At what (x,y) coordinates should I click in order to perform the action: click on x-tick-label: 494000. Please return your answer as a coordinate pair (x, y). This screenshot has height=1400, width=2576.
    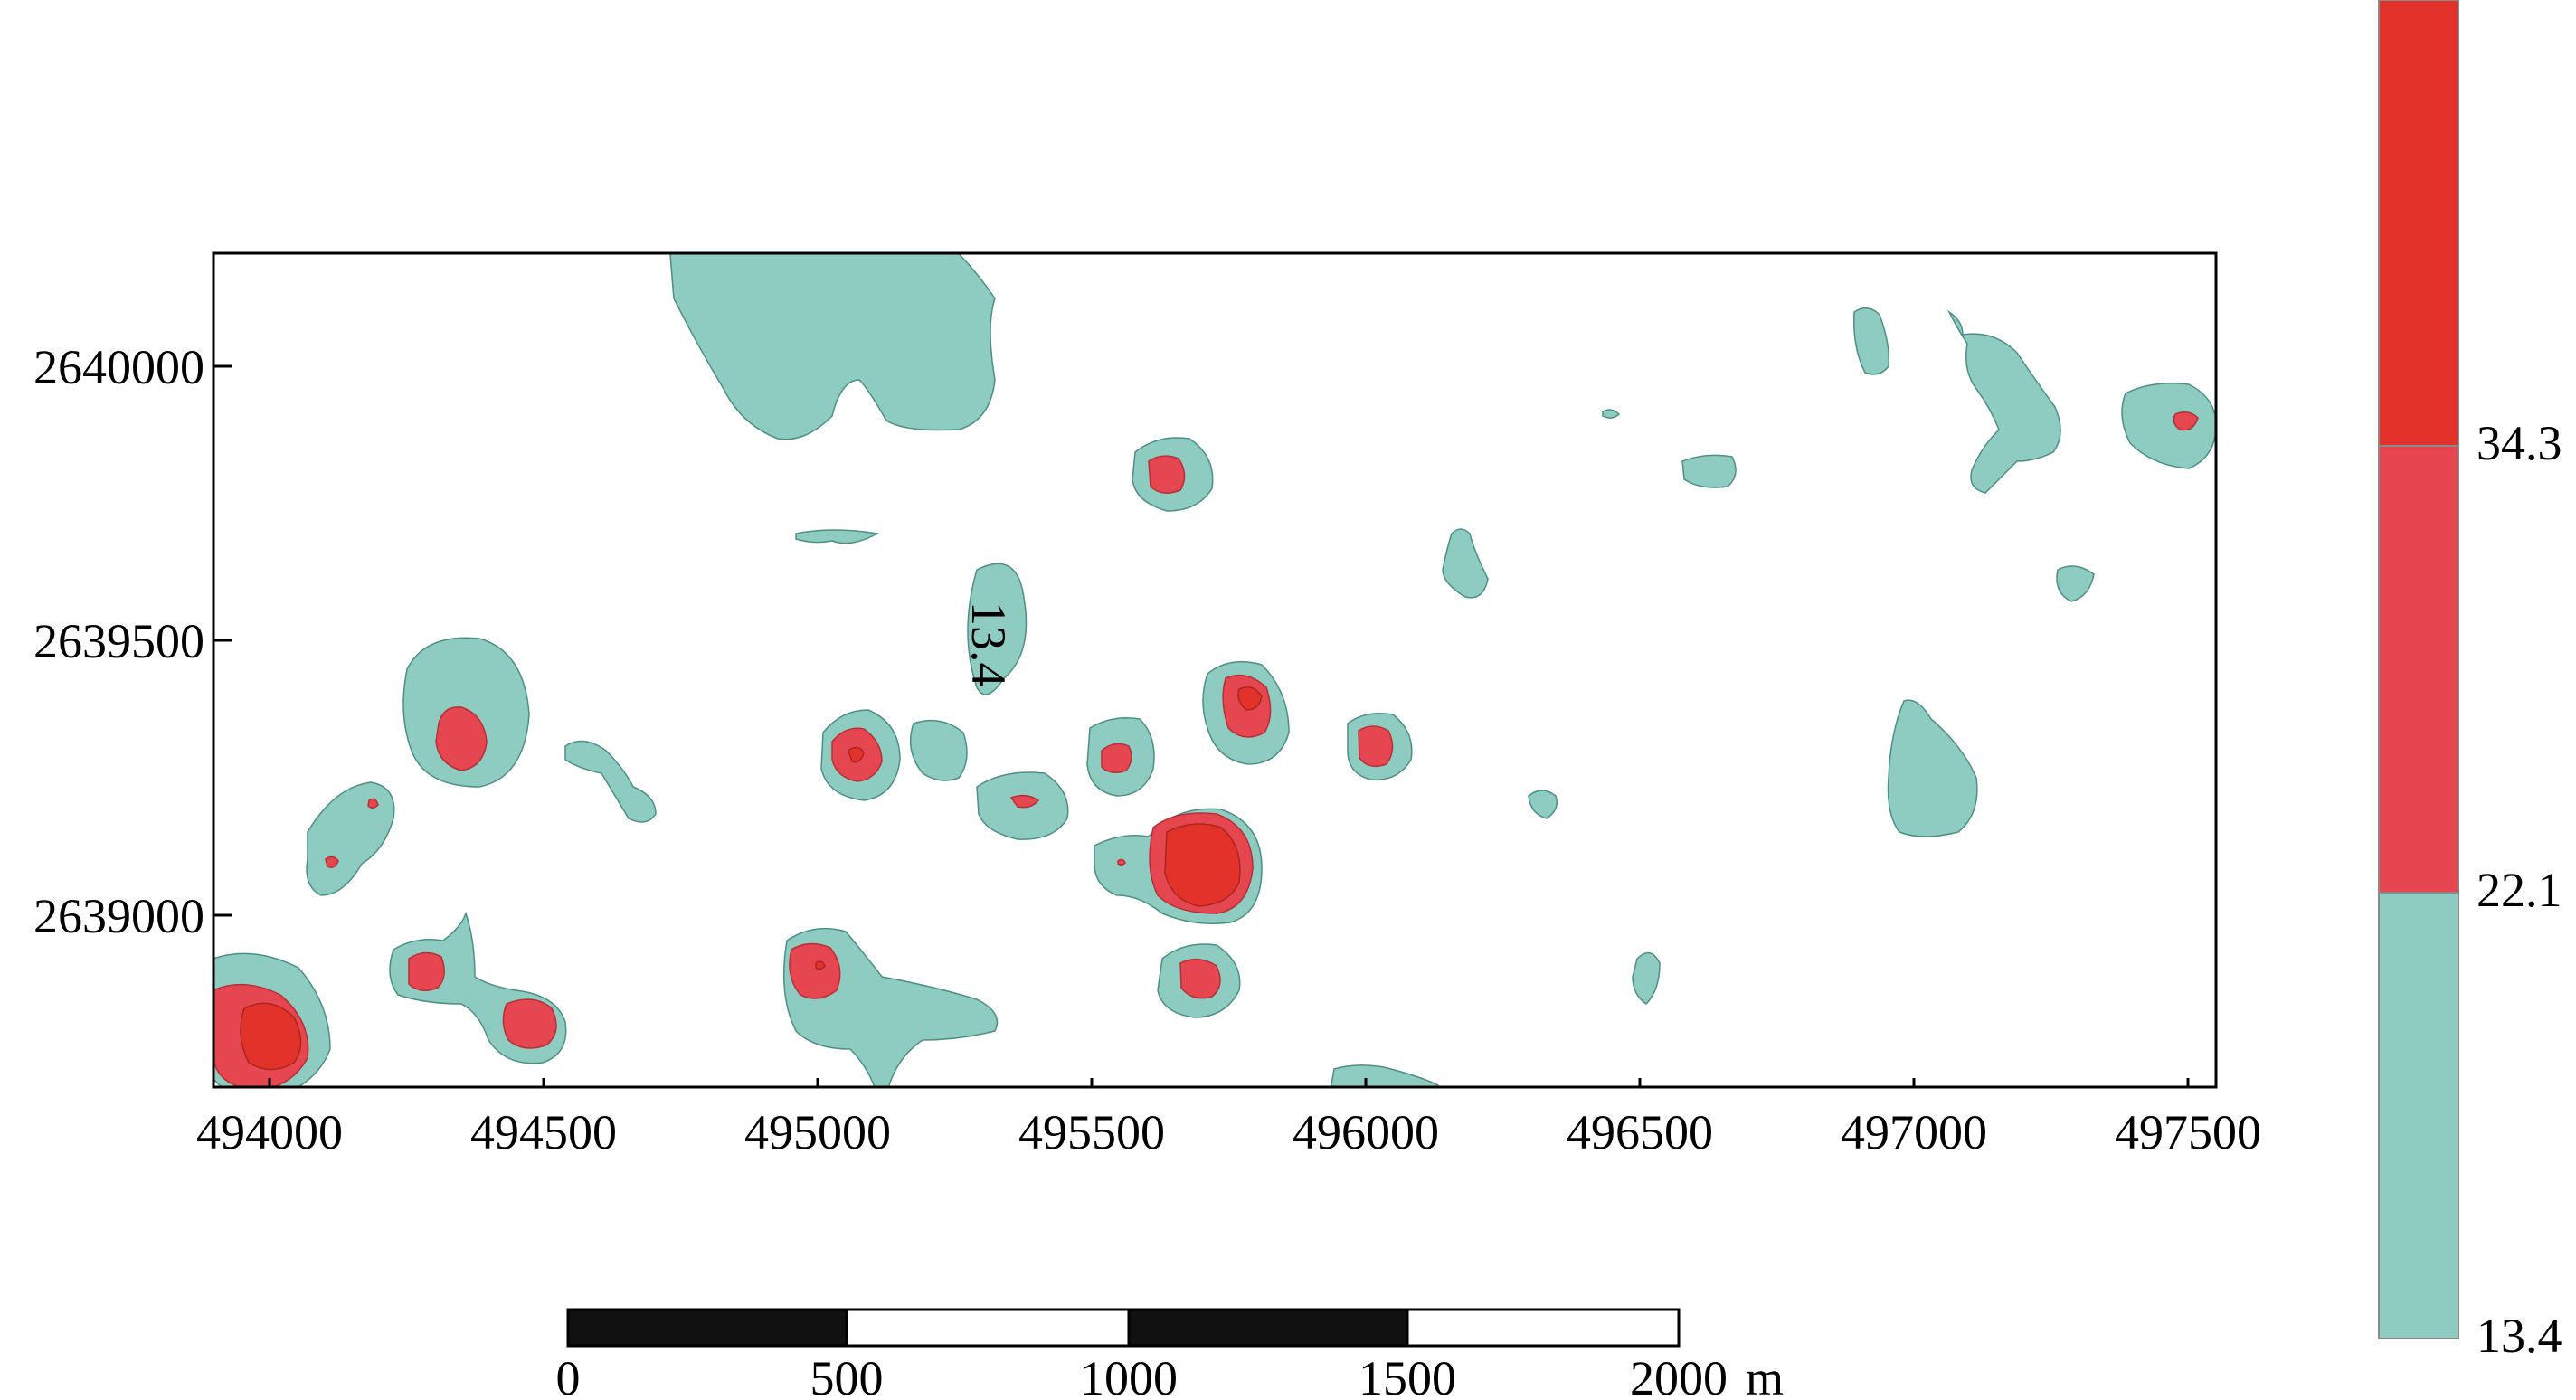
    Looking at the image, I should click on (269, 1132).